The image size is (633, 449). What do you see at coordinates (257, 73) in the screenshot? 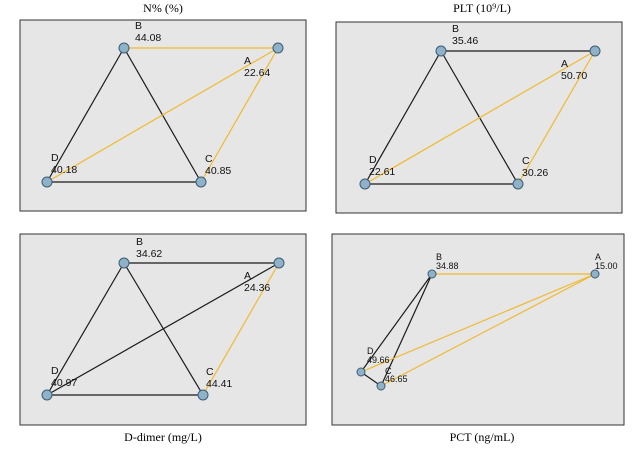
I see `node-a-value: 22.64` at bounding box center [257, 73].